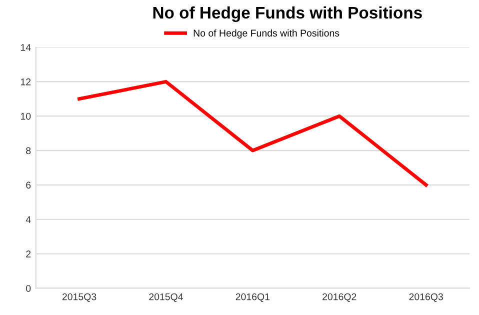 Image resolution: width=479 pixels, height=315 pixels. Describe the element at coordinates (426, 297) in the screenshot. I see `x-tick-label: 2016Q3` at that location.